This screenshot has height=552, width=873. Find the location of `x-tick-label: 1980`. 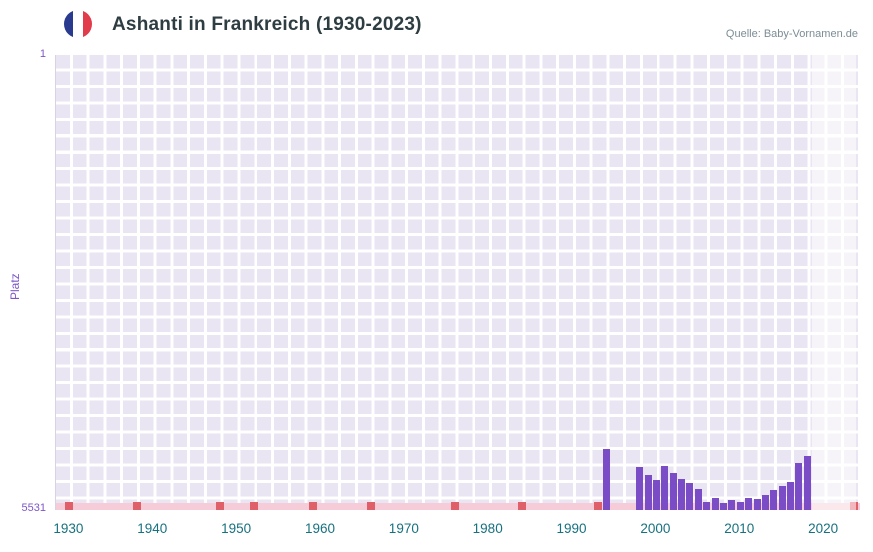

x-tick-label: 1980 is located at coordinates (487, 528).